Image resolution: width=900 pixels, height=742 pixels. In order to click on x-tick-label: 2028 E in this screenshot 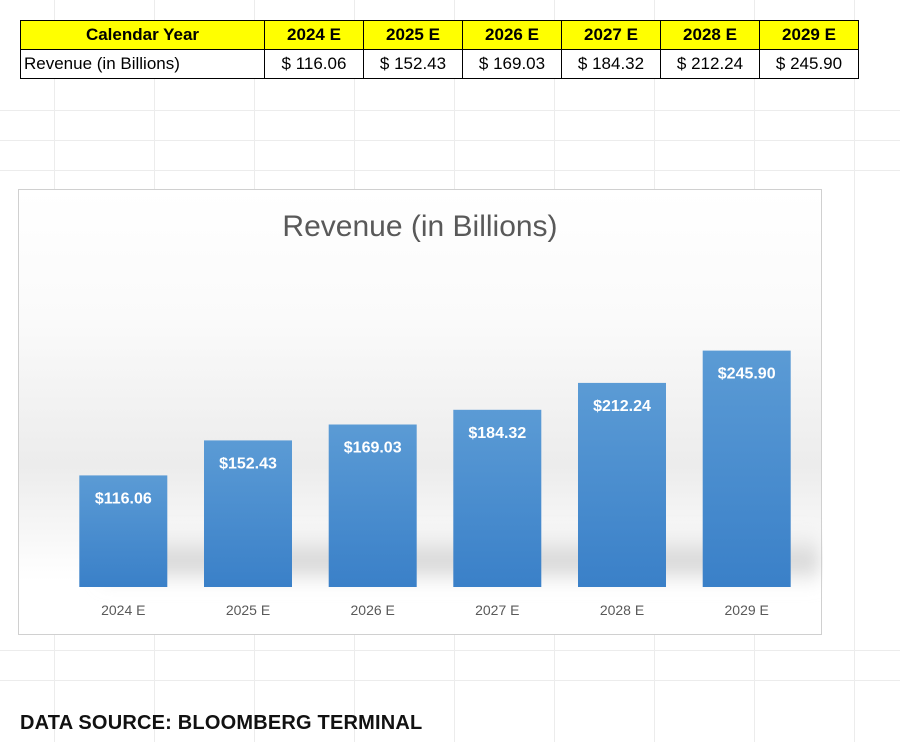, I will do `click(622, 610)`.